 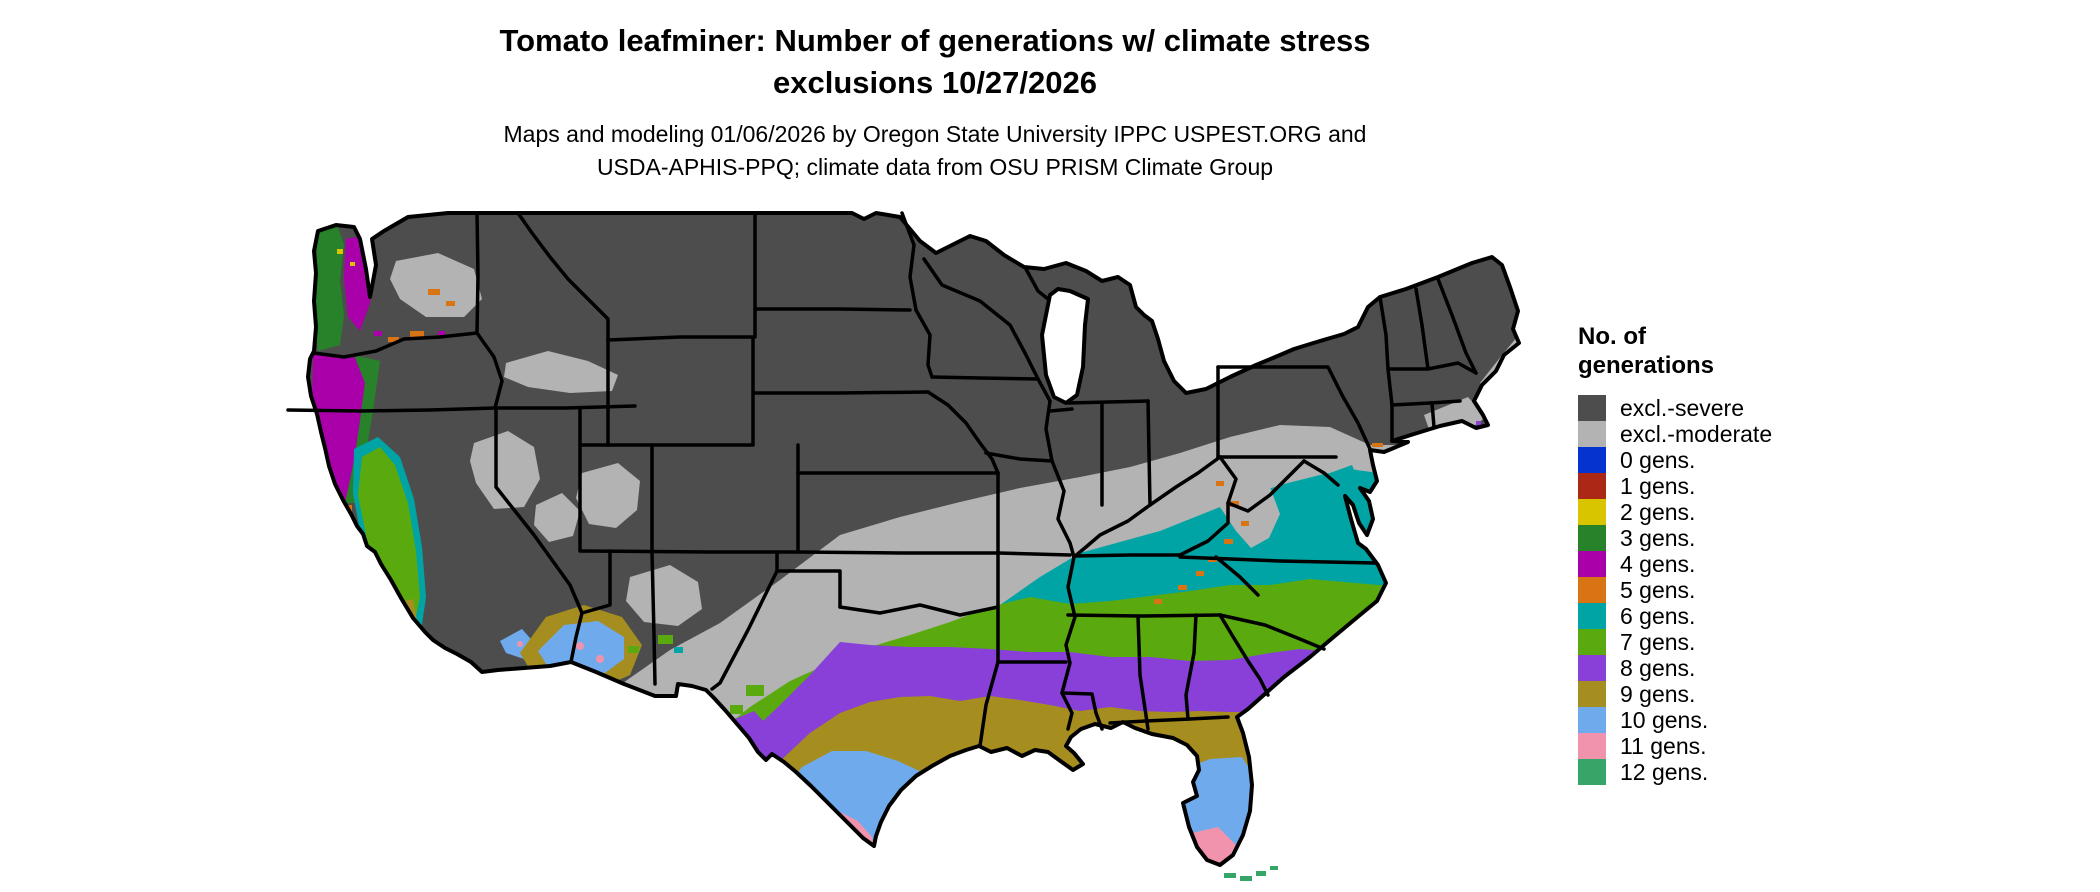 I want to click on legend-item-g11: 11 gens., so click(x=1728, y=746).